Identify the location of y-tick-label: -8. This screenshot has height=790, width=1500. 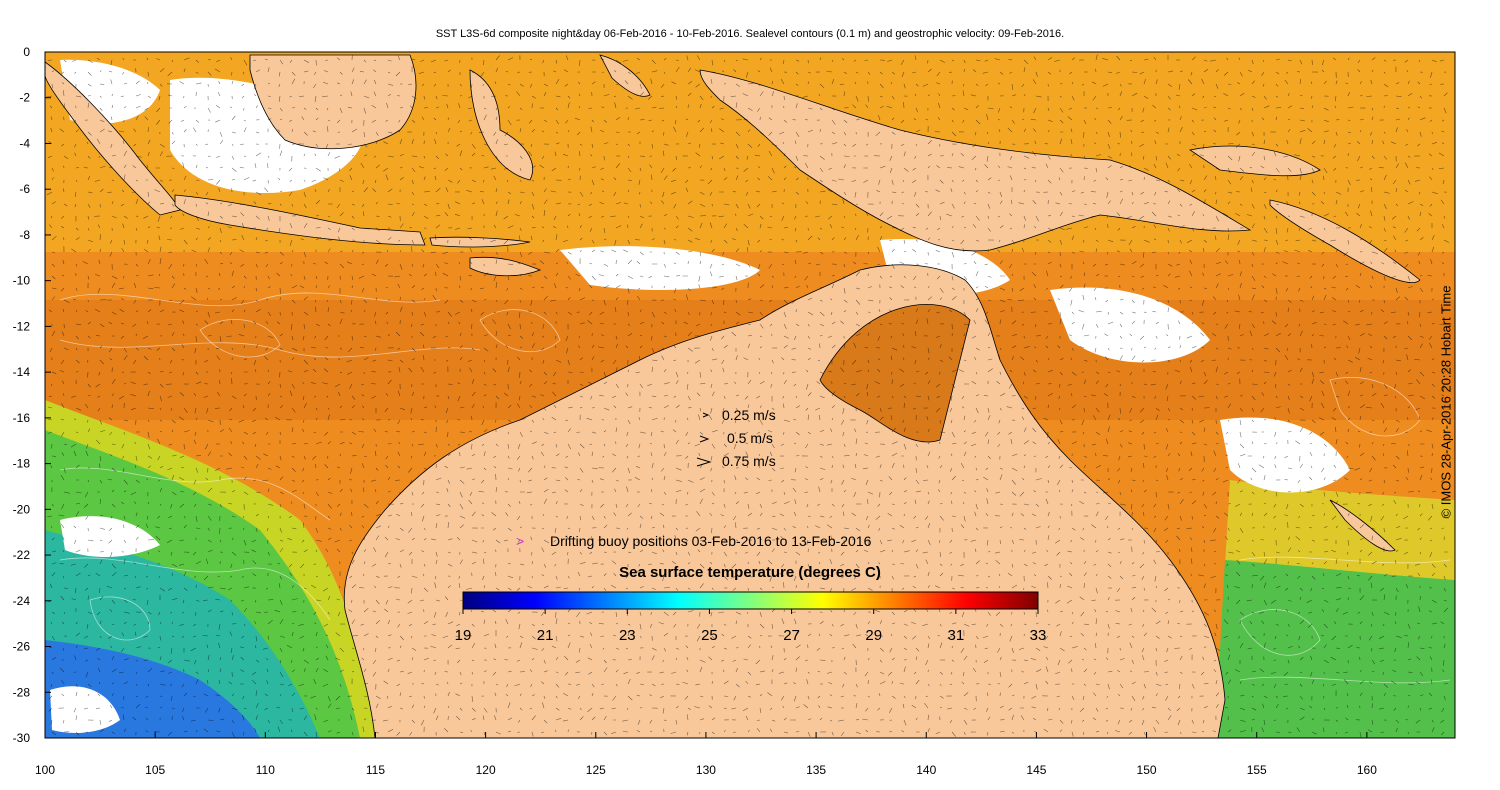
(24, 235).